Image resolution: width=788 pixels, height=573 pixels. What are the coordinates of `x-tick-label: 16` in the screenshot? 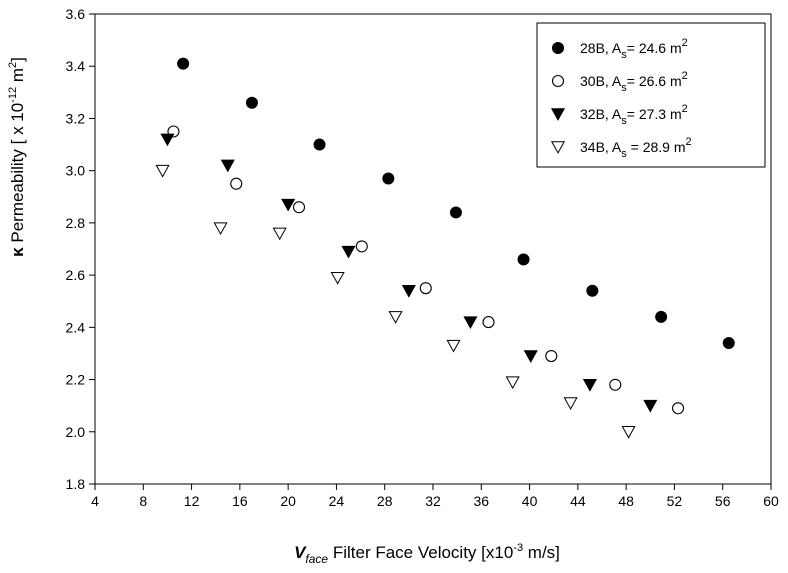 It's located at (240, 501).